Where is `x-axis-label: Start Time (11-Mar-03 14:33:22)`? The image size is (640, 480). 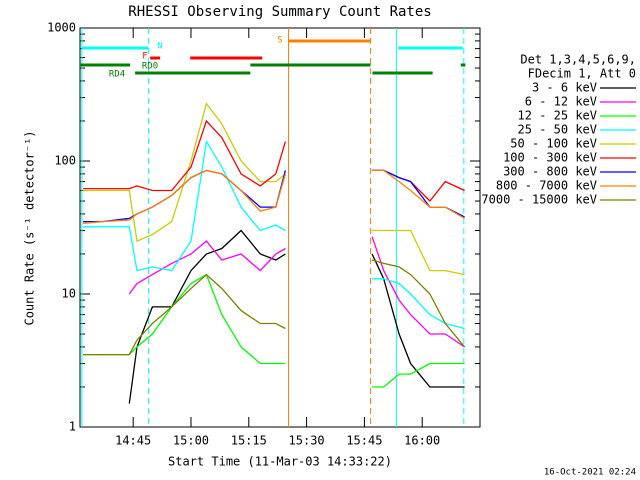 x-axis-label: Start Time (11-Mar-03 14:33:22) is located at coordinates (280, 462).